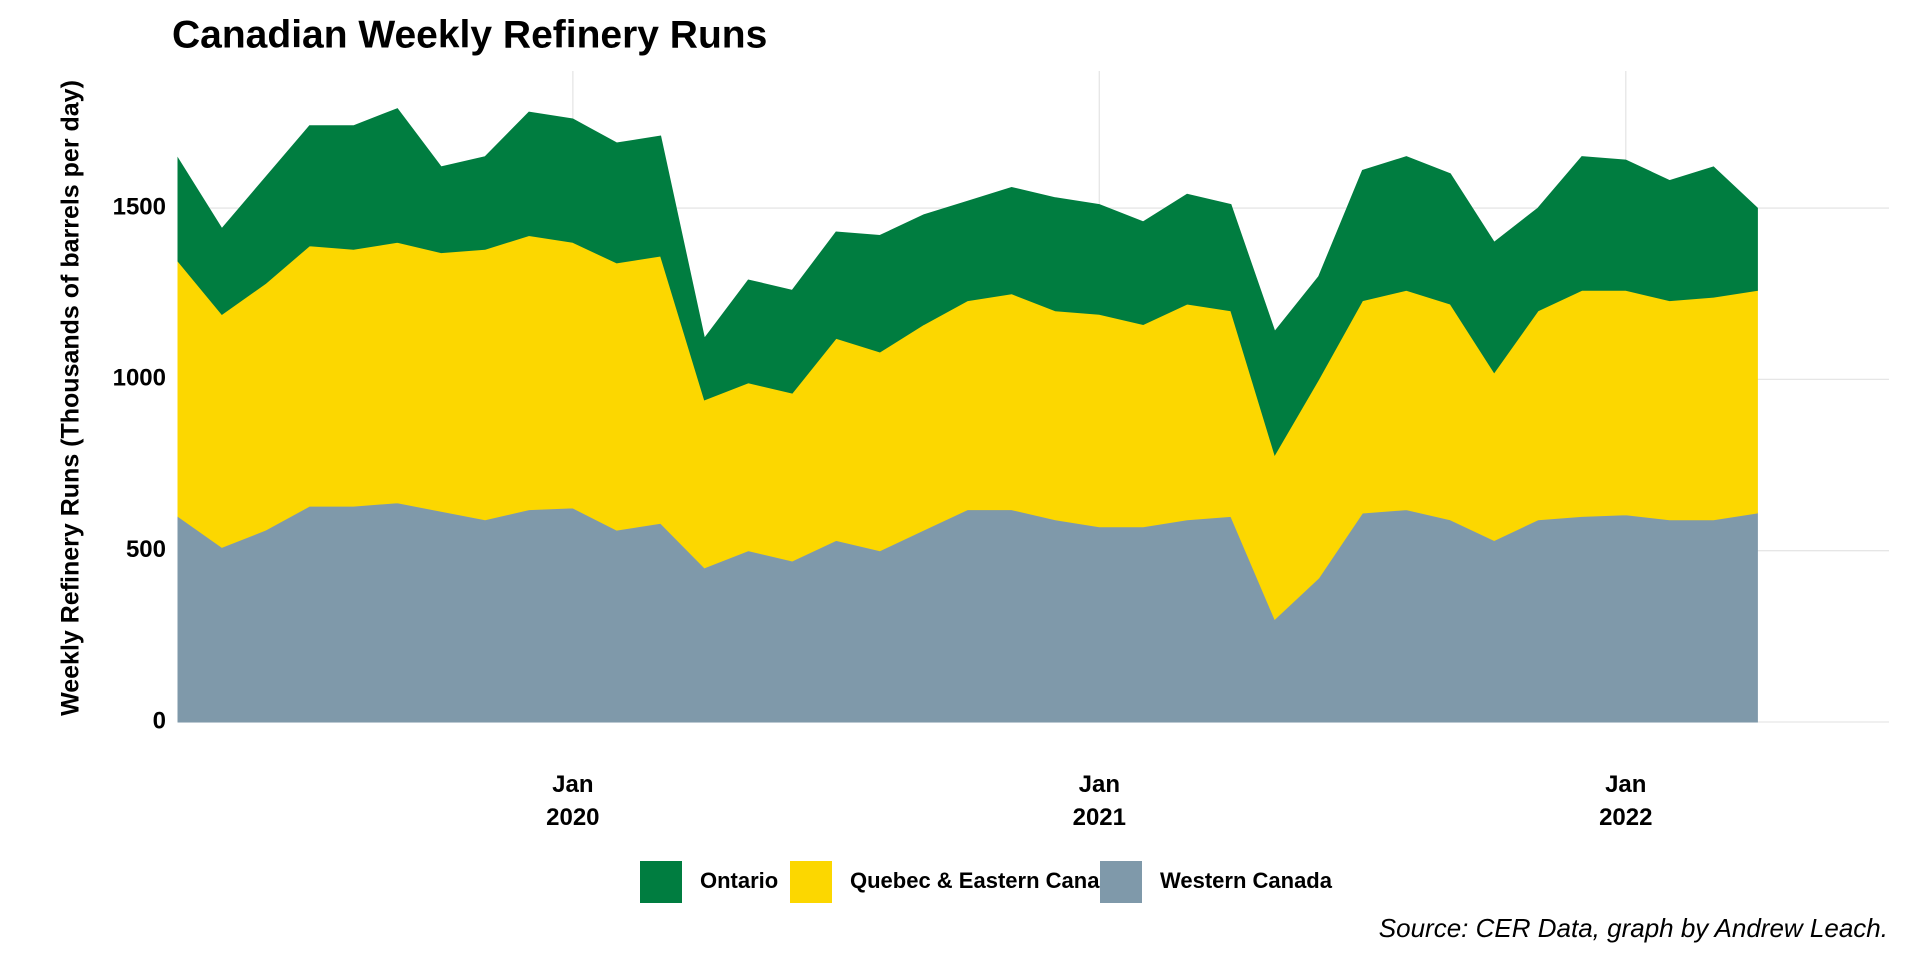 The image size is (1920, 965). Describe the element at coordinates (1246, 880) in the screenshot. I see `legend-label: Western Canada` at that location.